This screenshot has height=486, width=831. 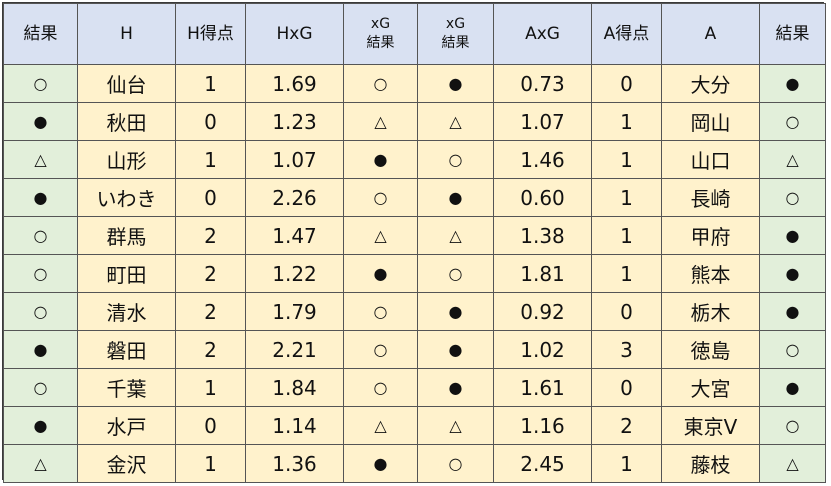 What do you see at coordinates (126, 387) in the screenshot?
I see `home-team-cell: 千葉` at bounding box center [126, 387].